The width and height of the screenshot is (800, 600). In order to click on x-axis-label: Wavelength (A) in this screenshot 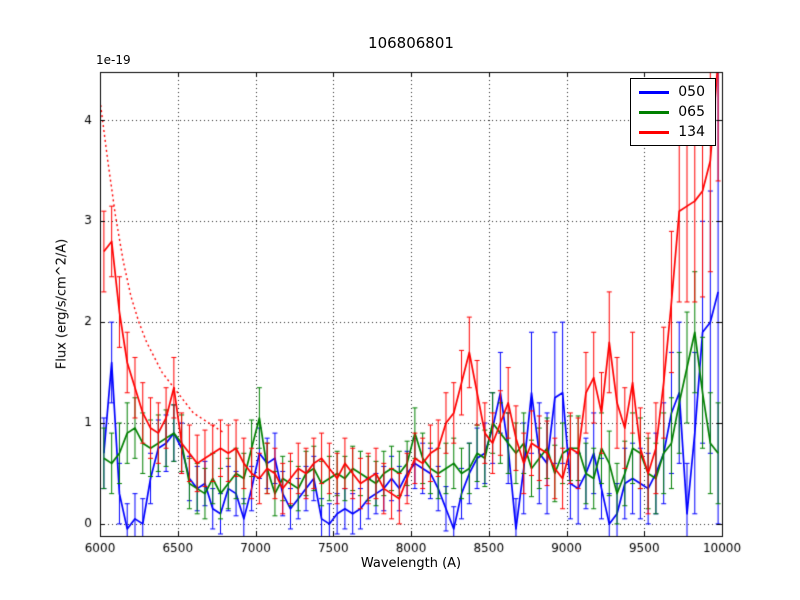, I will do `click(411, 563)`.